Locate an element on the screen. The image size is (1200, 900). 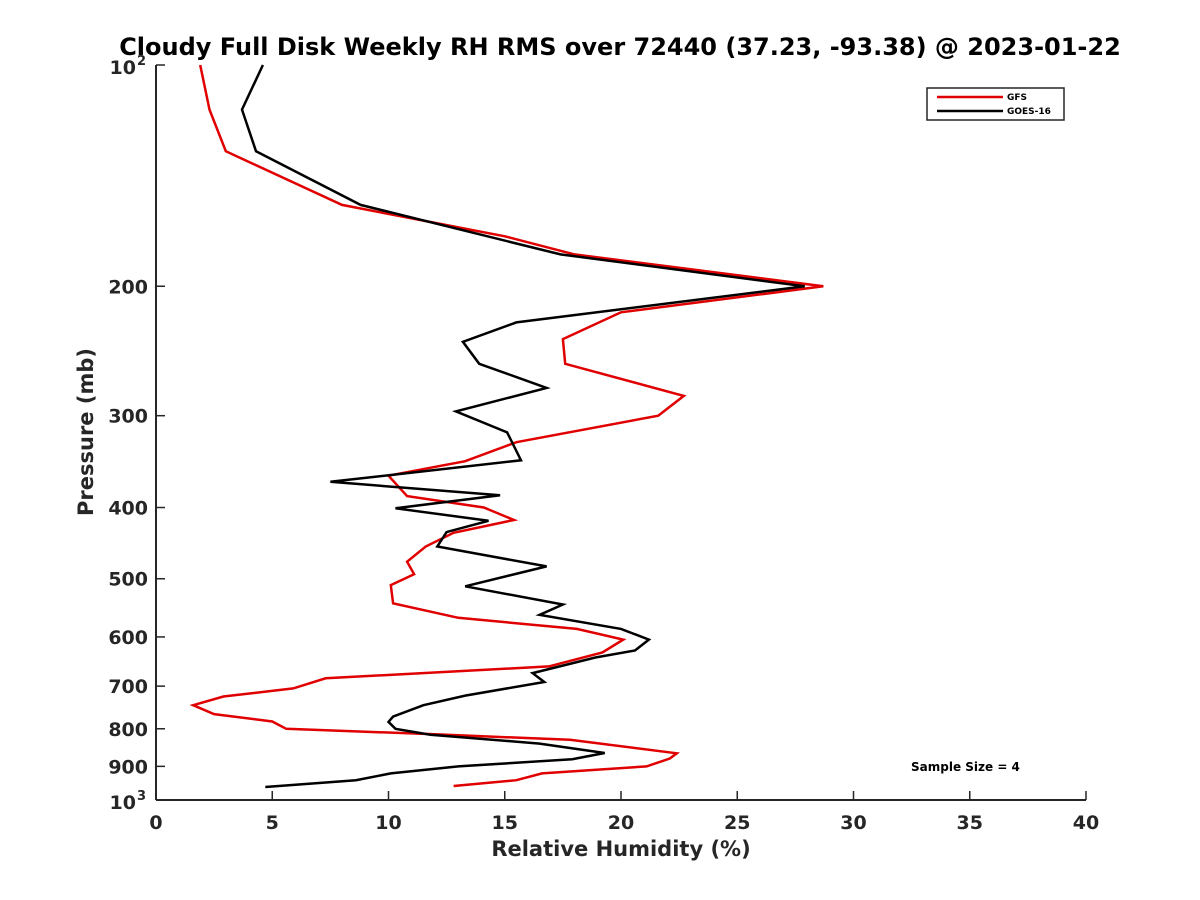
y-tick-label-exponent: 3 is located at coordinates (141, 796).